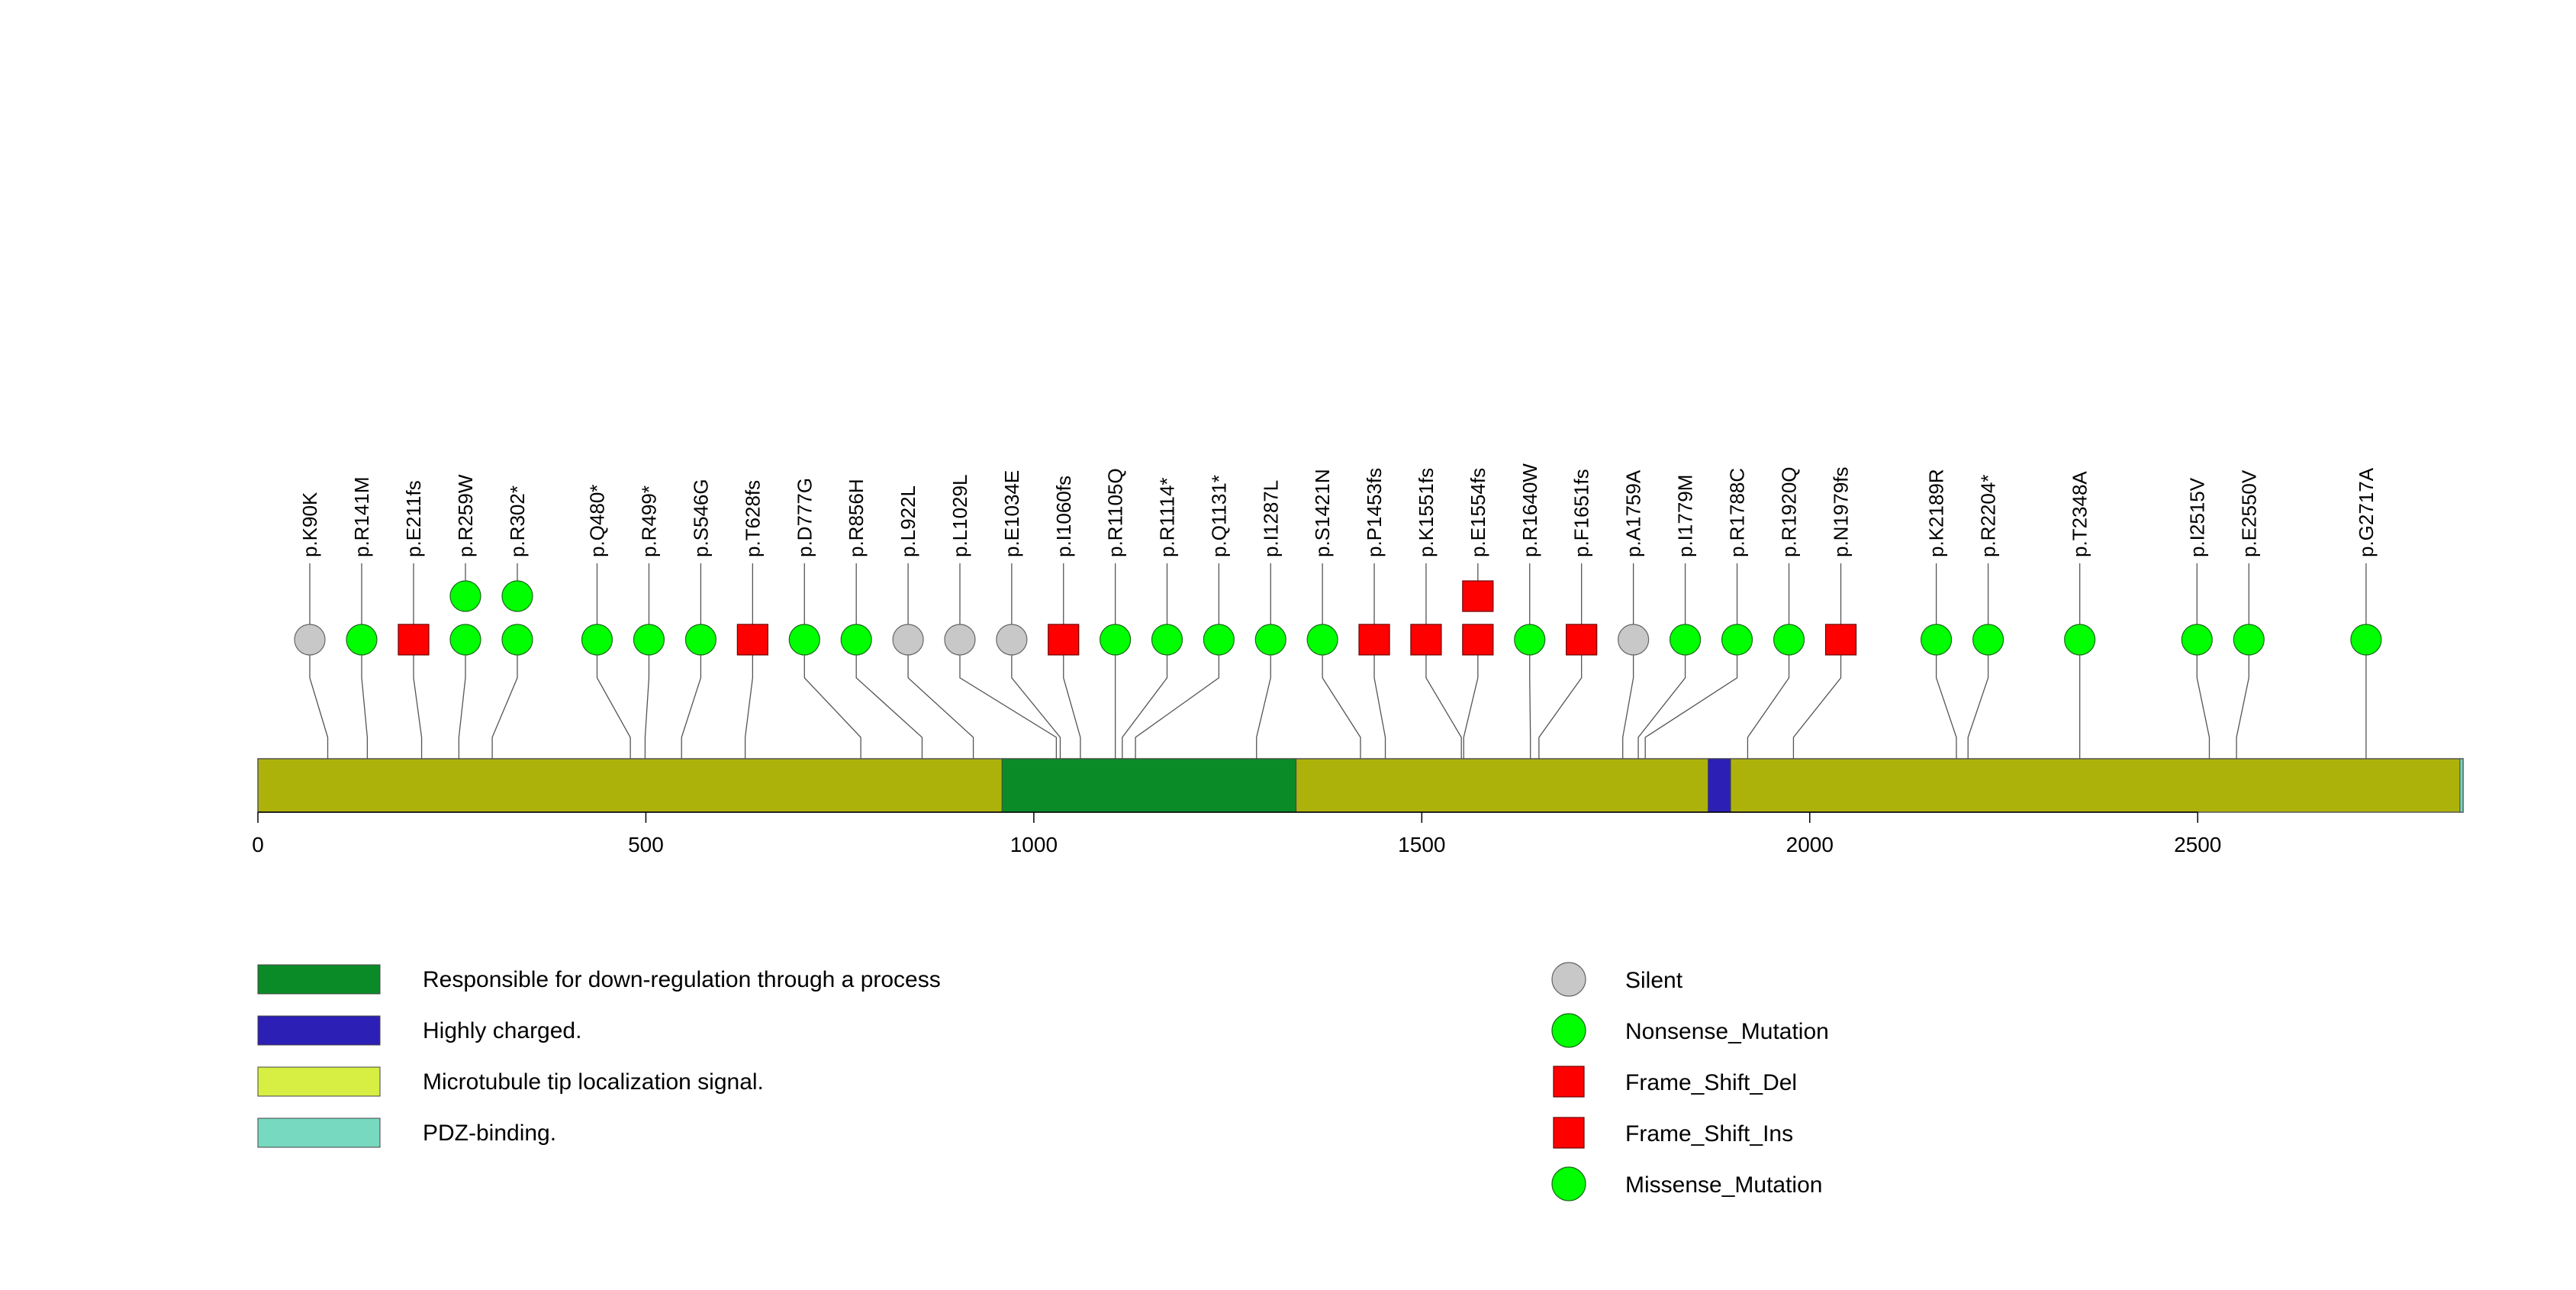  What do you see at coordinates (646, 844) in the screenshot?
I see `x-tick-label: 500` at bounding box center [646, 844].